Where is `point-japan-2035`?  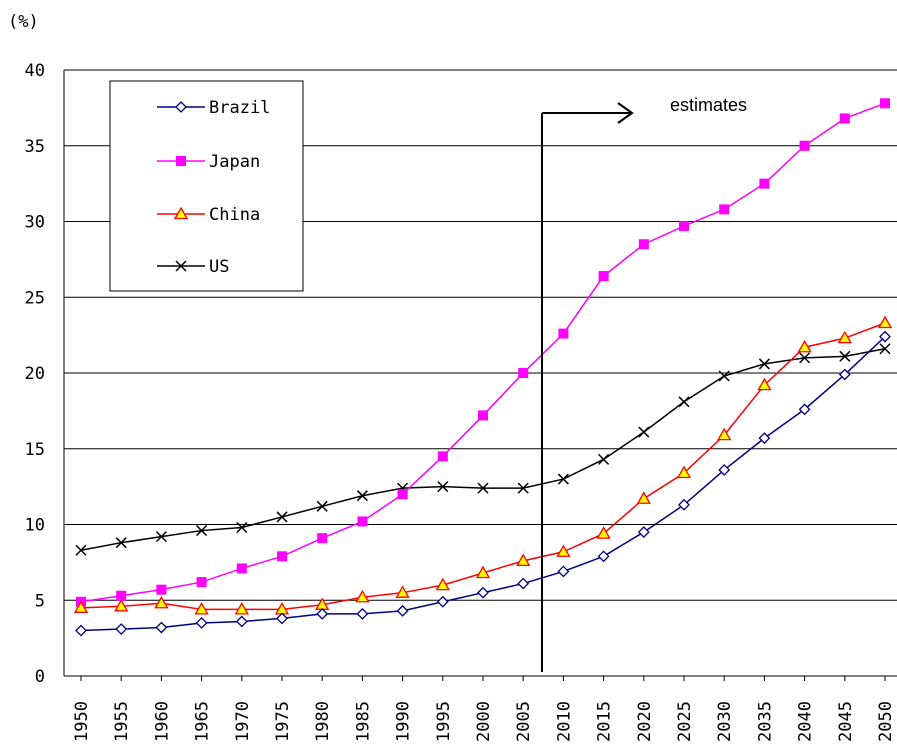
point-japan-2035 is located at coordinates (764, 183).